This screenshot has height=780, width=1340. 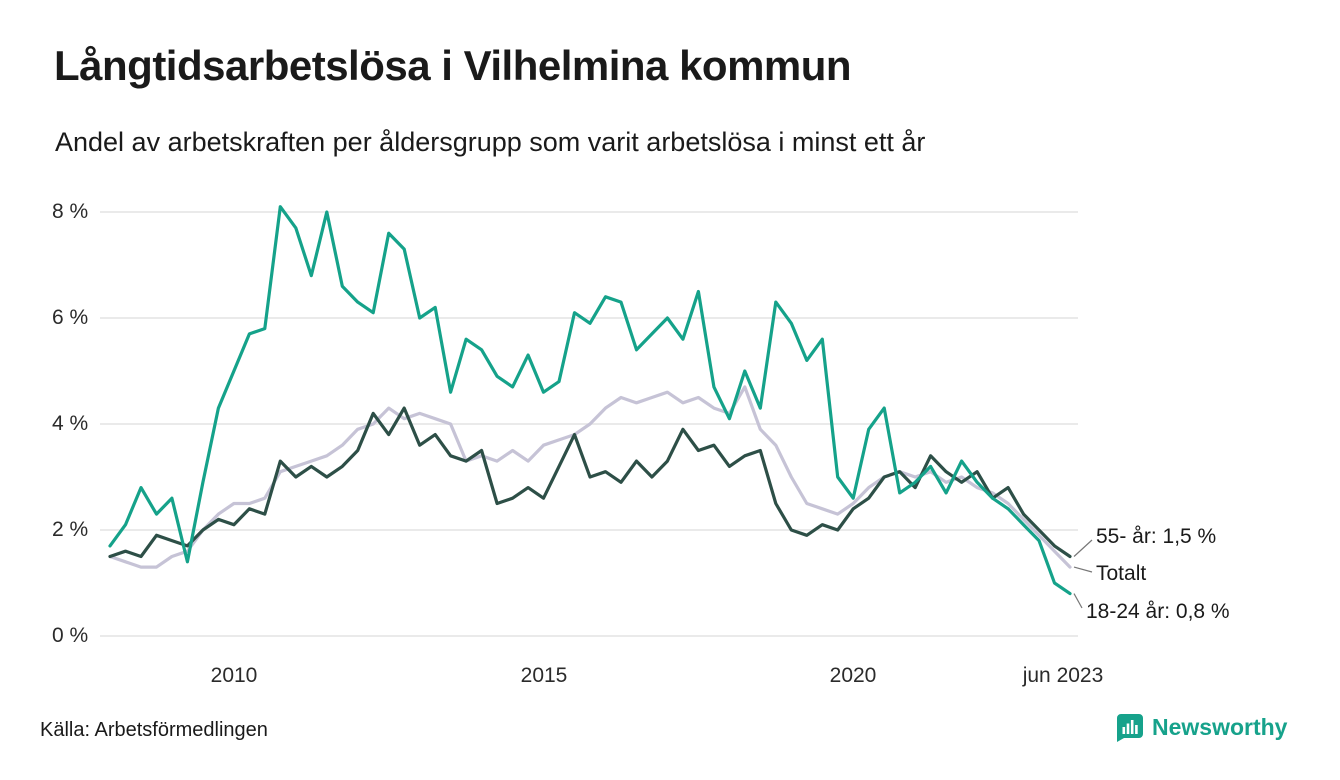 I want to click on annotation-connector-55- år, so click(x=1083, y=548).